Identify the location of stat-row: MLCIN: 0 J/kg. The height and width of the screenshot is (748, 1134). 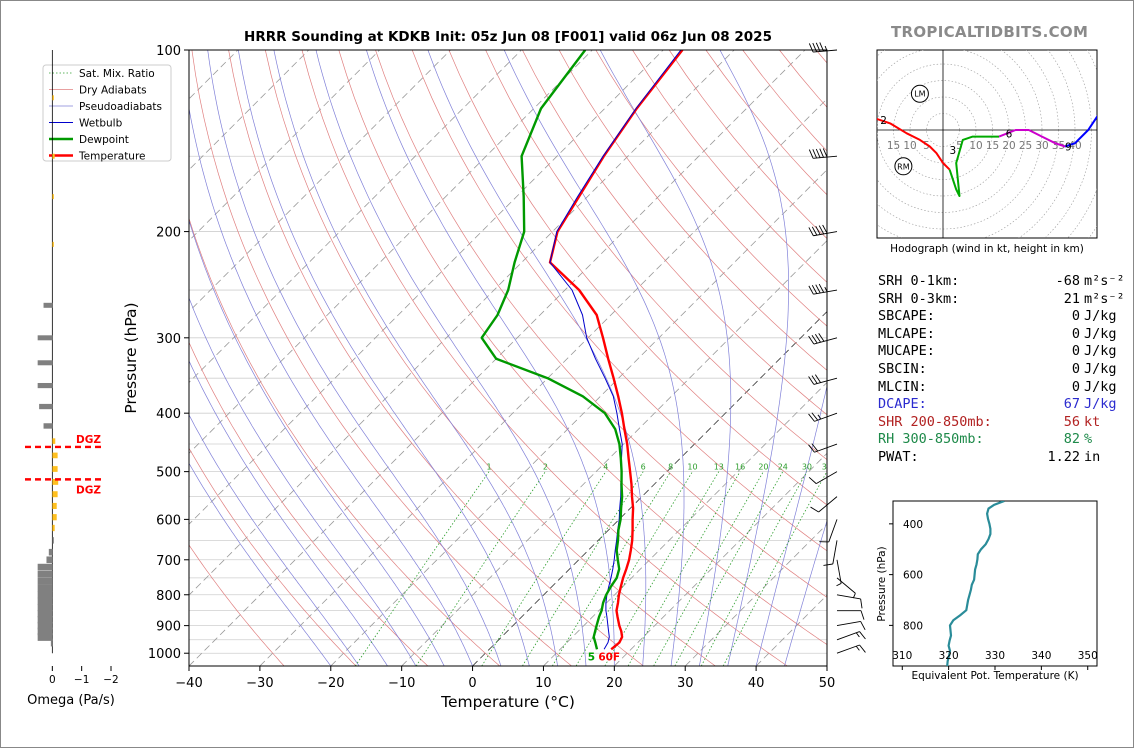
(1001, 388).